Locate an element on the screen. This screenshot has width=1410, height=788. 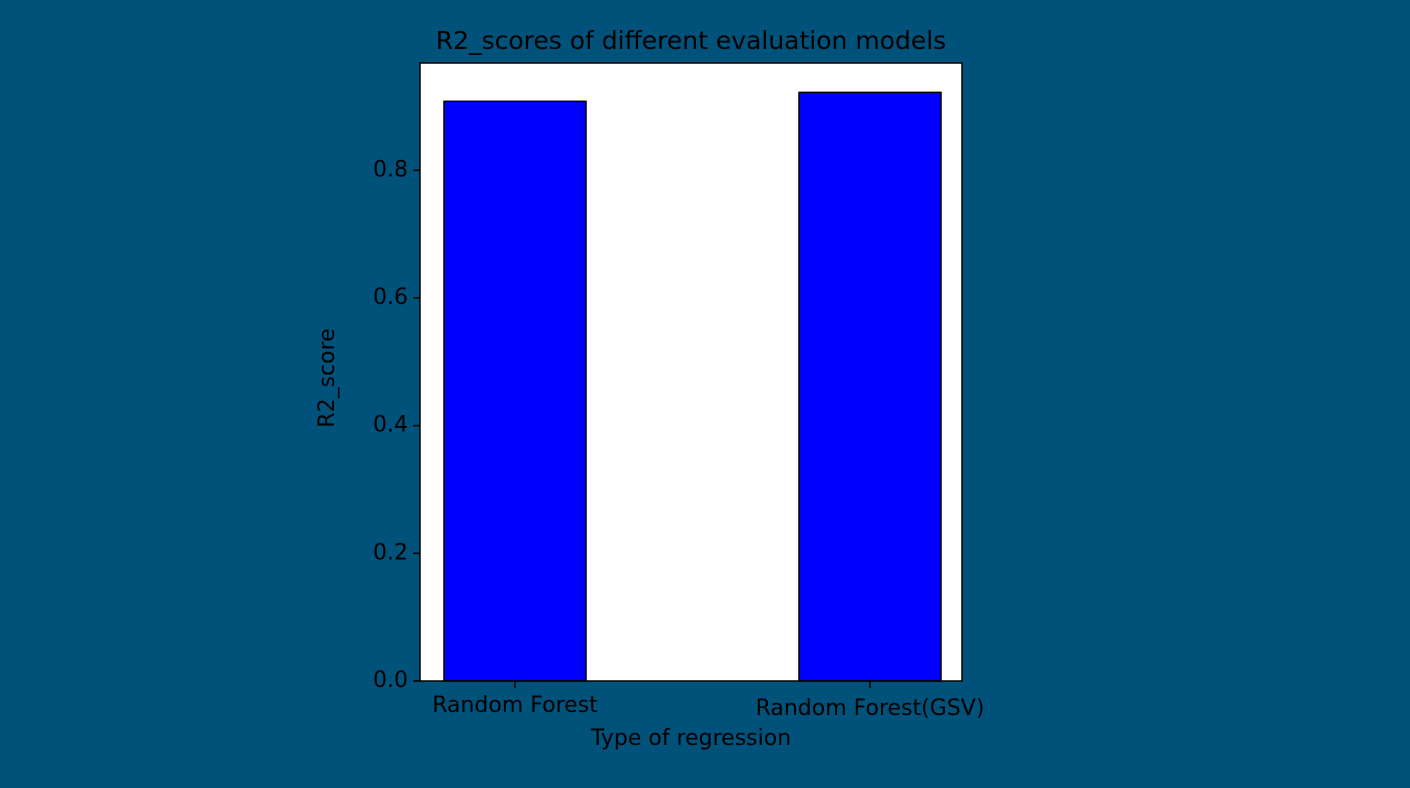
y-tick-label: 0.8 is located at coordinates (390, 169).